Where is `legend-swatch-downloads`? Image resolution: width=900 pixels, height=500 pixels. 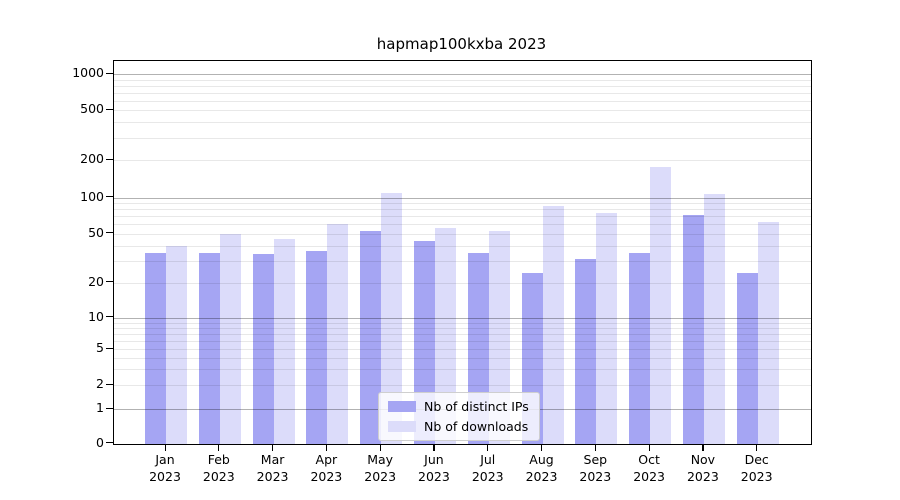
legend-swatch-downloads is located at coordinates (402, 426).